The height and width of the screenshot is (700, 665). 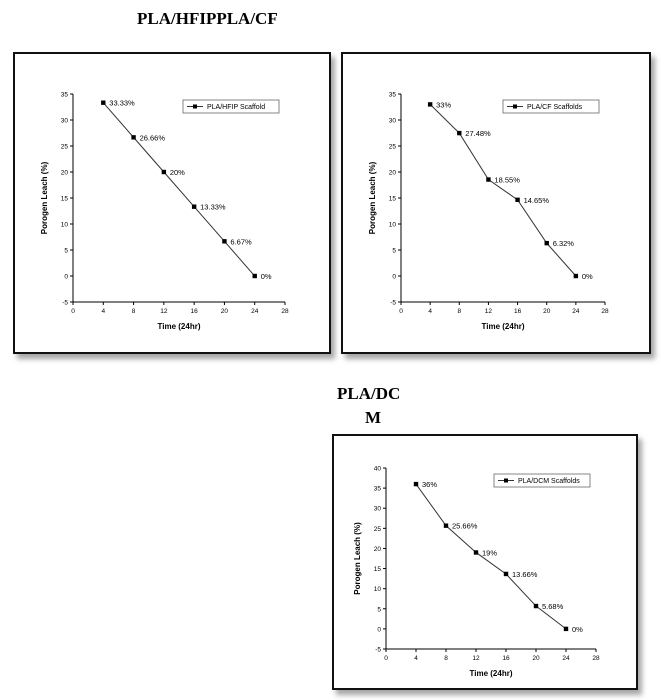 I want to click on x-tick-label: 16, so click(x=518, y=311).